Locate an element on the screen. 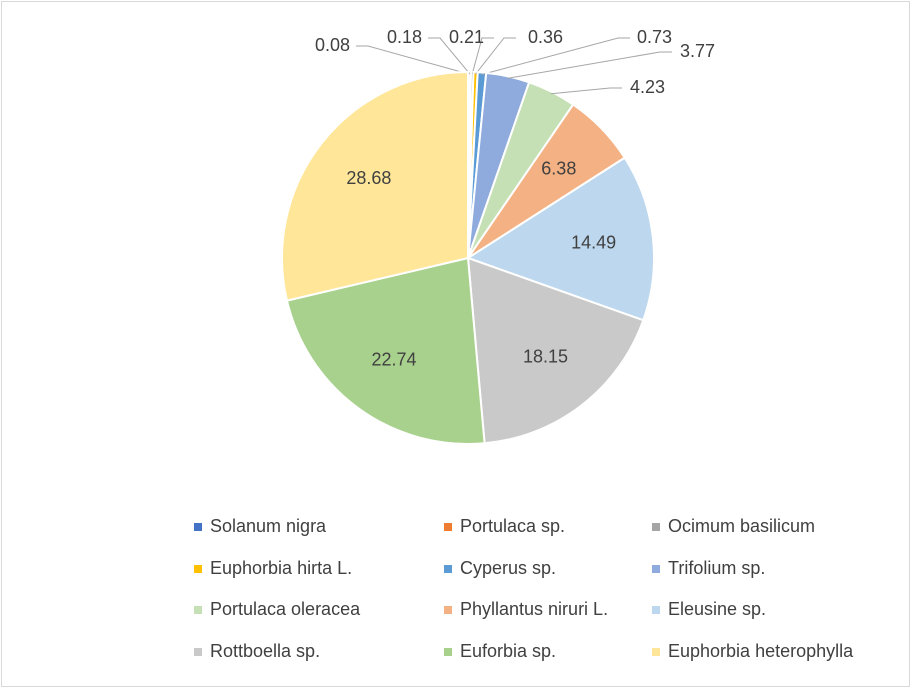 The width and height of the screenshot is (912, 694). legend-label: Rottboella sp. is located at coordinates (265, 651).